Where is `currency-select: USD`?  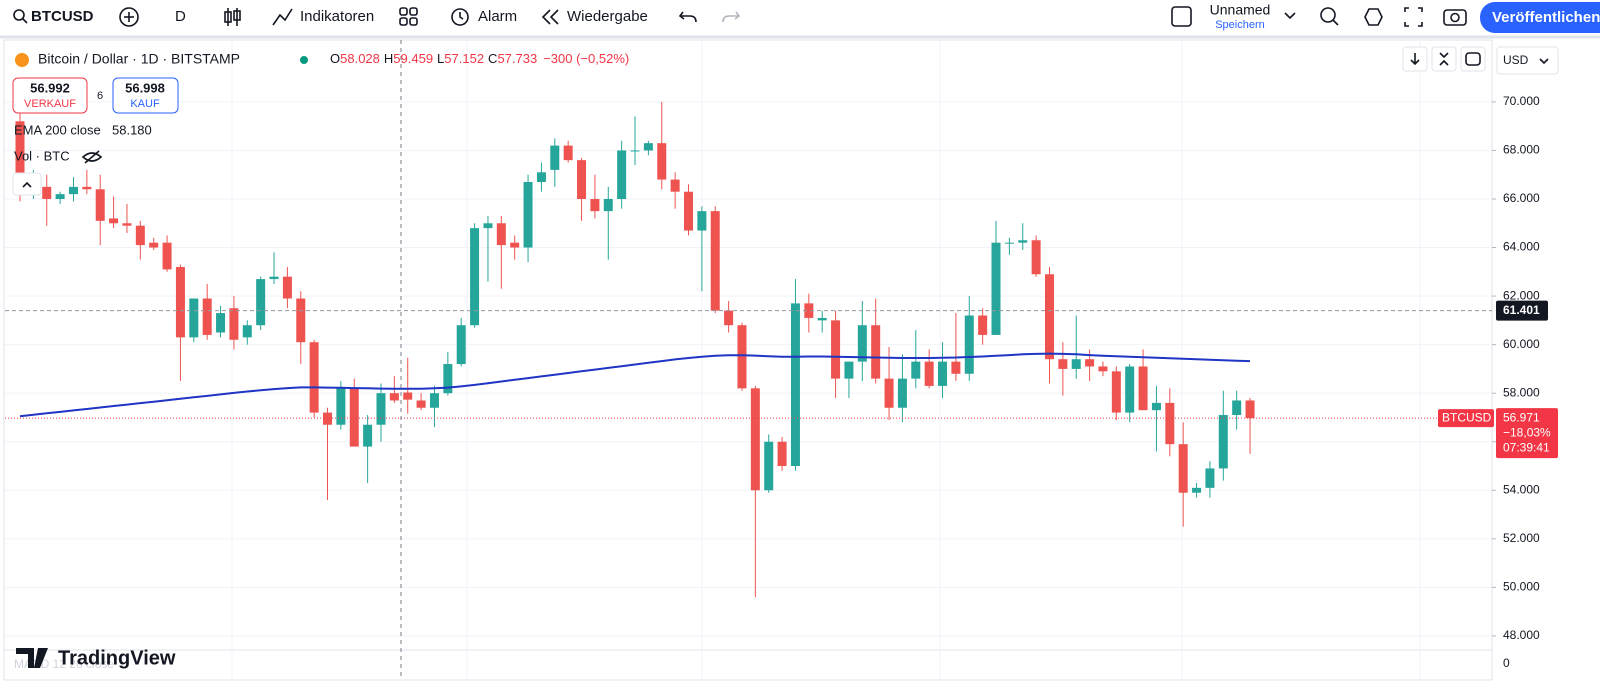
currency-select: USD is located at coordinates (1527, 60).